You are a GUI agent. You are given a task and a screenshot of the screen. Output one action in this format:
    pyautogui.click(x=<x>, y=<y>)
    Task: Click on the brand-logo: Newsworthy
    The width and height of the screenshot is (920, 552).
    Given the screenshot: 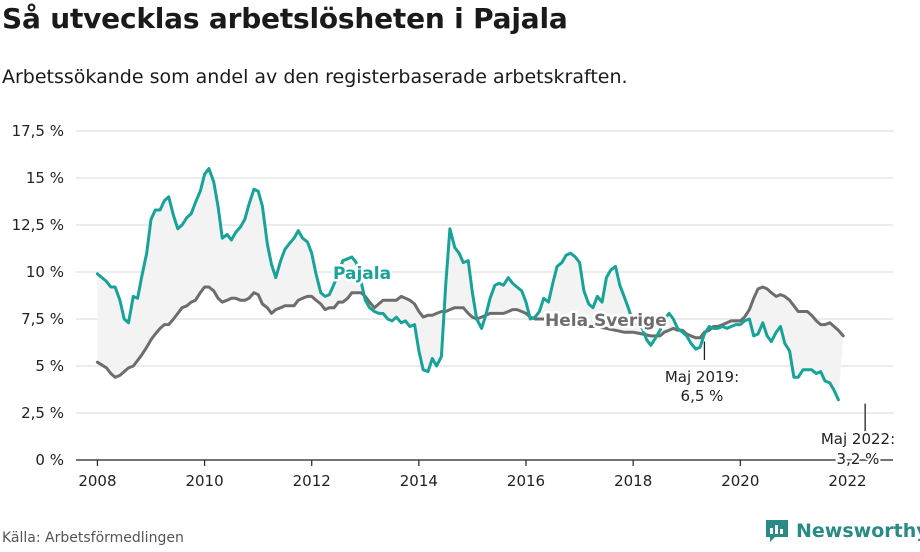 What is the action you would take?
    pyautogui.click(x=842, y=531)
    